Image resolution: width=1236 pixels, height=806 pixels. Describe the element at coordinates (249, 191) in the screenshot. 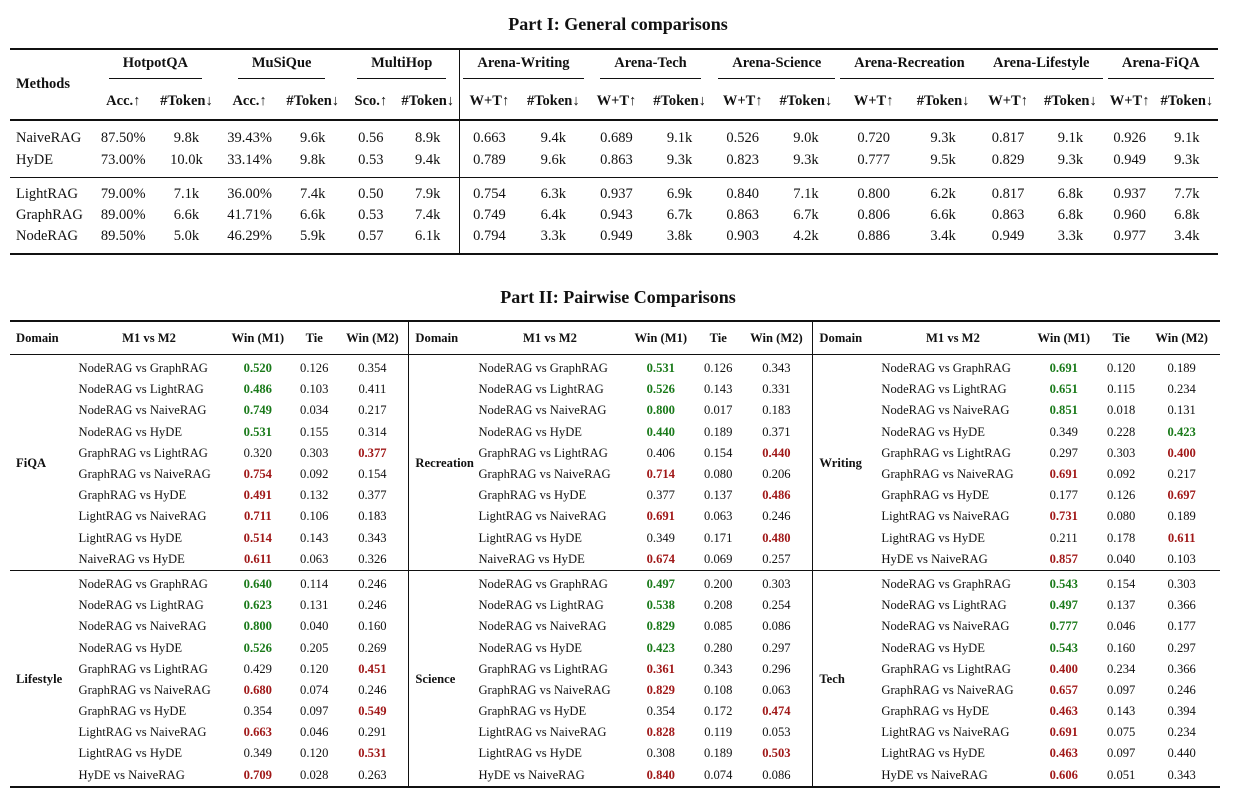

I see `metric-value: 36.00%` at that location.